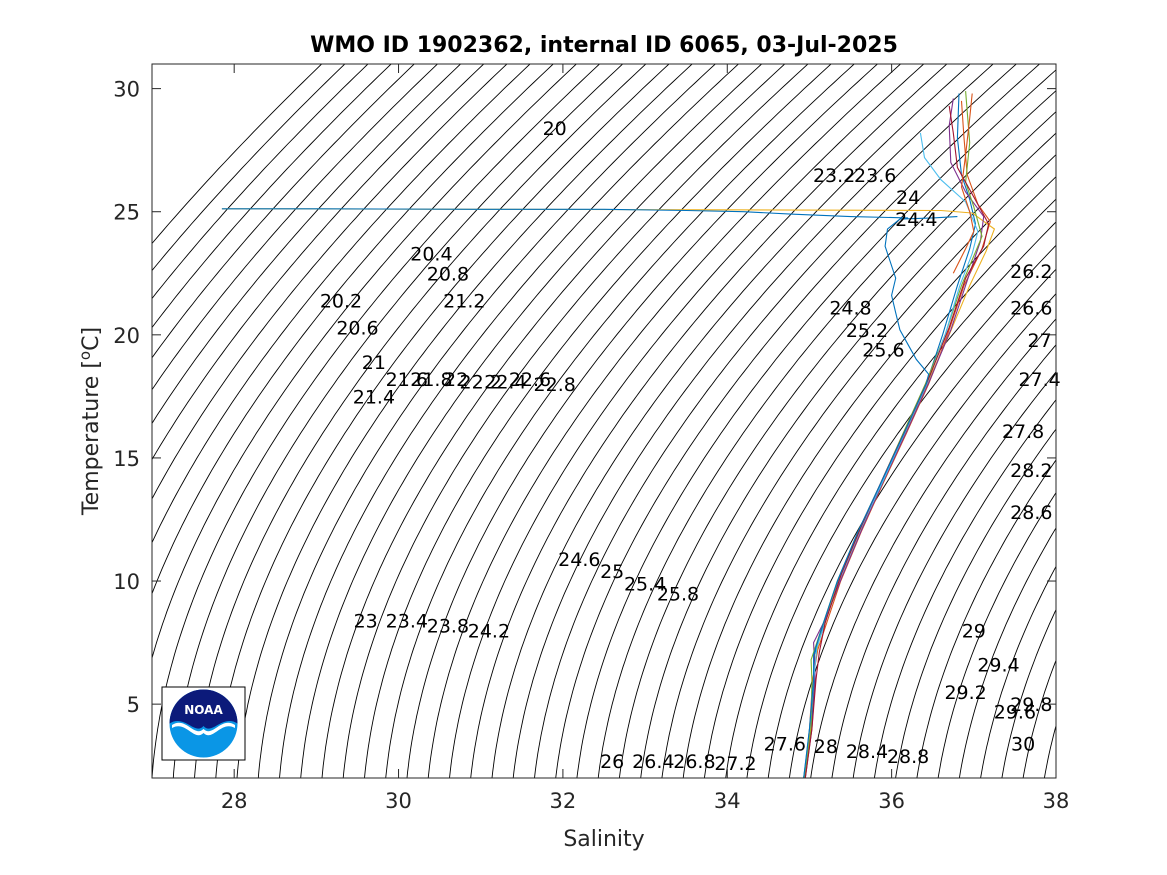  Describe the element at coordinates (867, 752) in the screenshot. I see `contour-label: 28.4` at that location.